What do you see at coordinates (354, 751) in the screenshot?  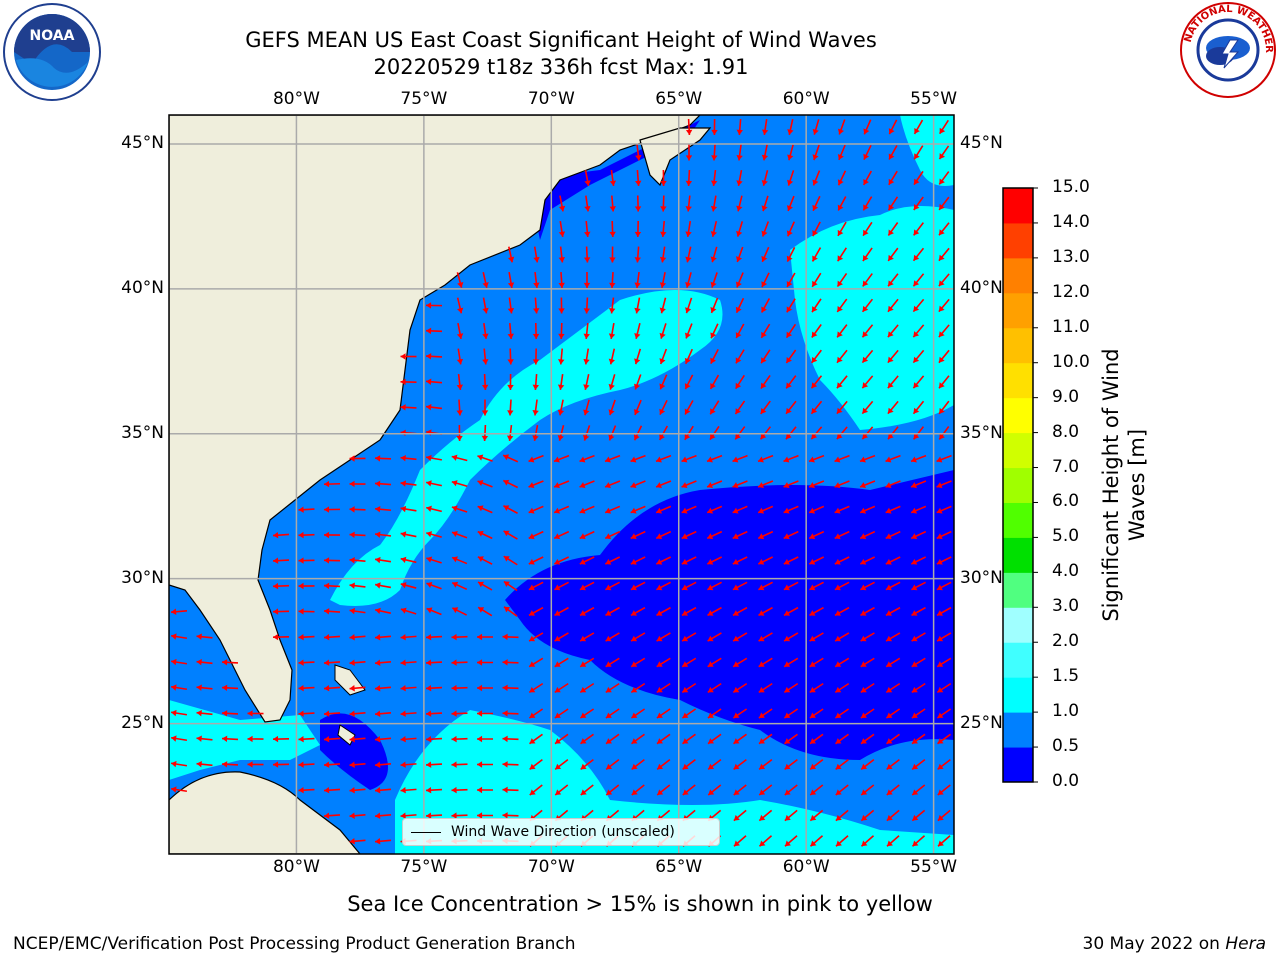 I see `wave-zone-bahamas` at bounding box center [354, 751].